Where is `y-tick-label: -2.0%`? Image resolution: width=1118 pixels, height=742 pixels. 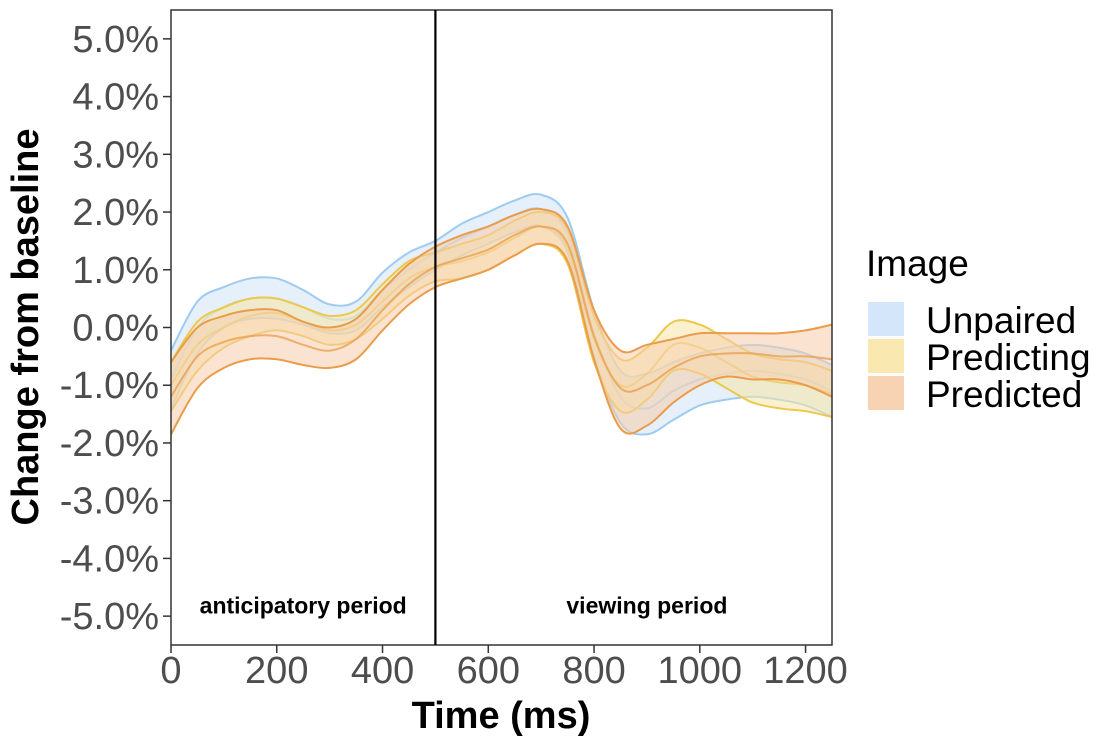 y-tick-label: -2.0% is located at coordinates (109, 444).